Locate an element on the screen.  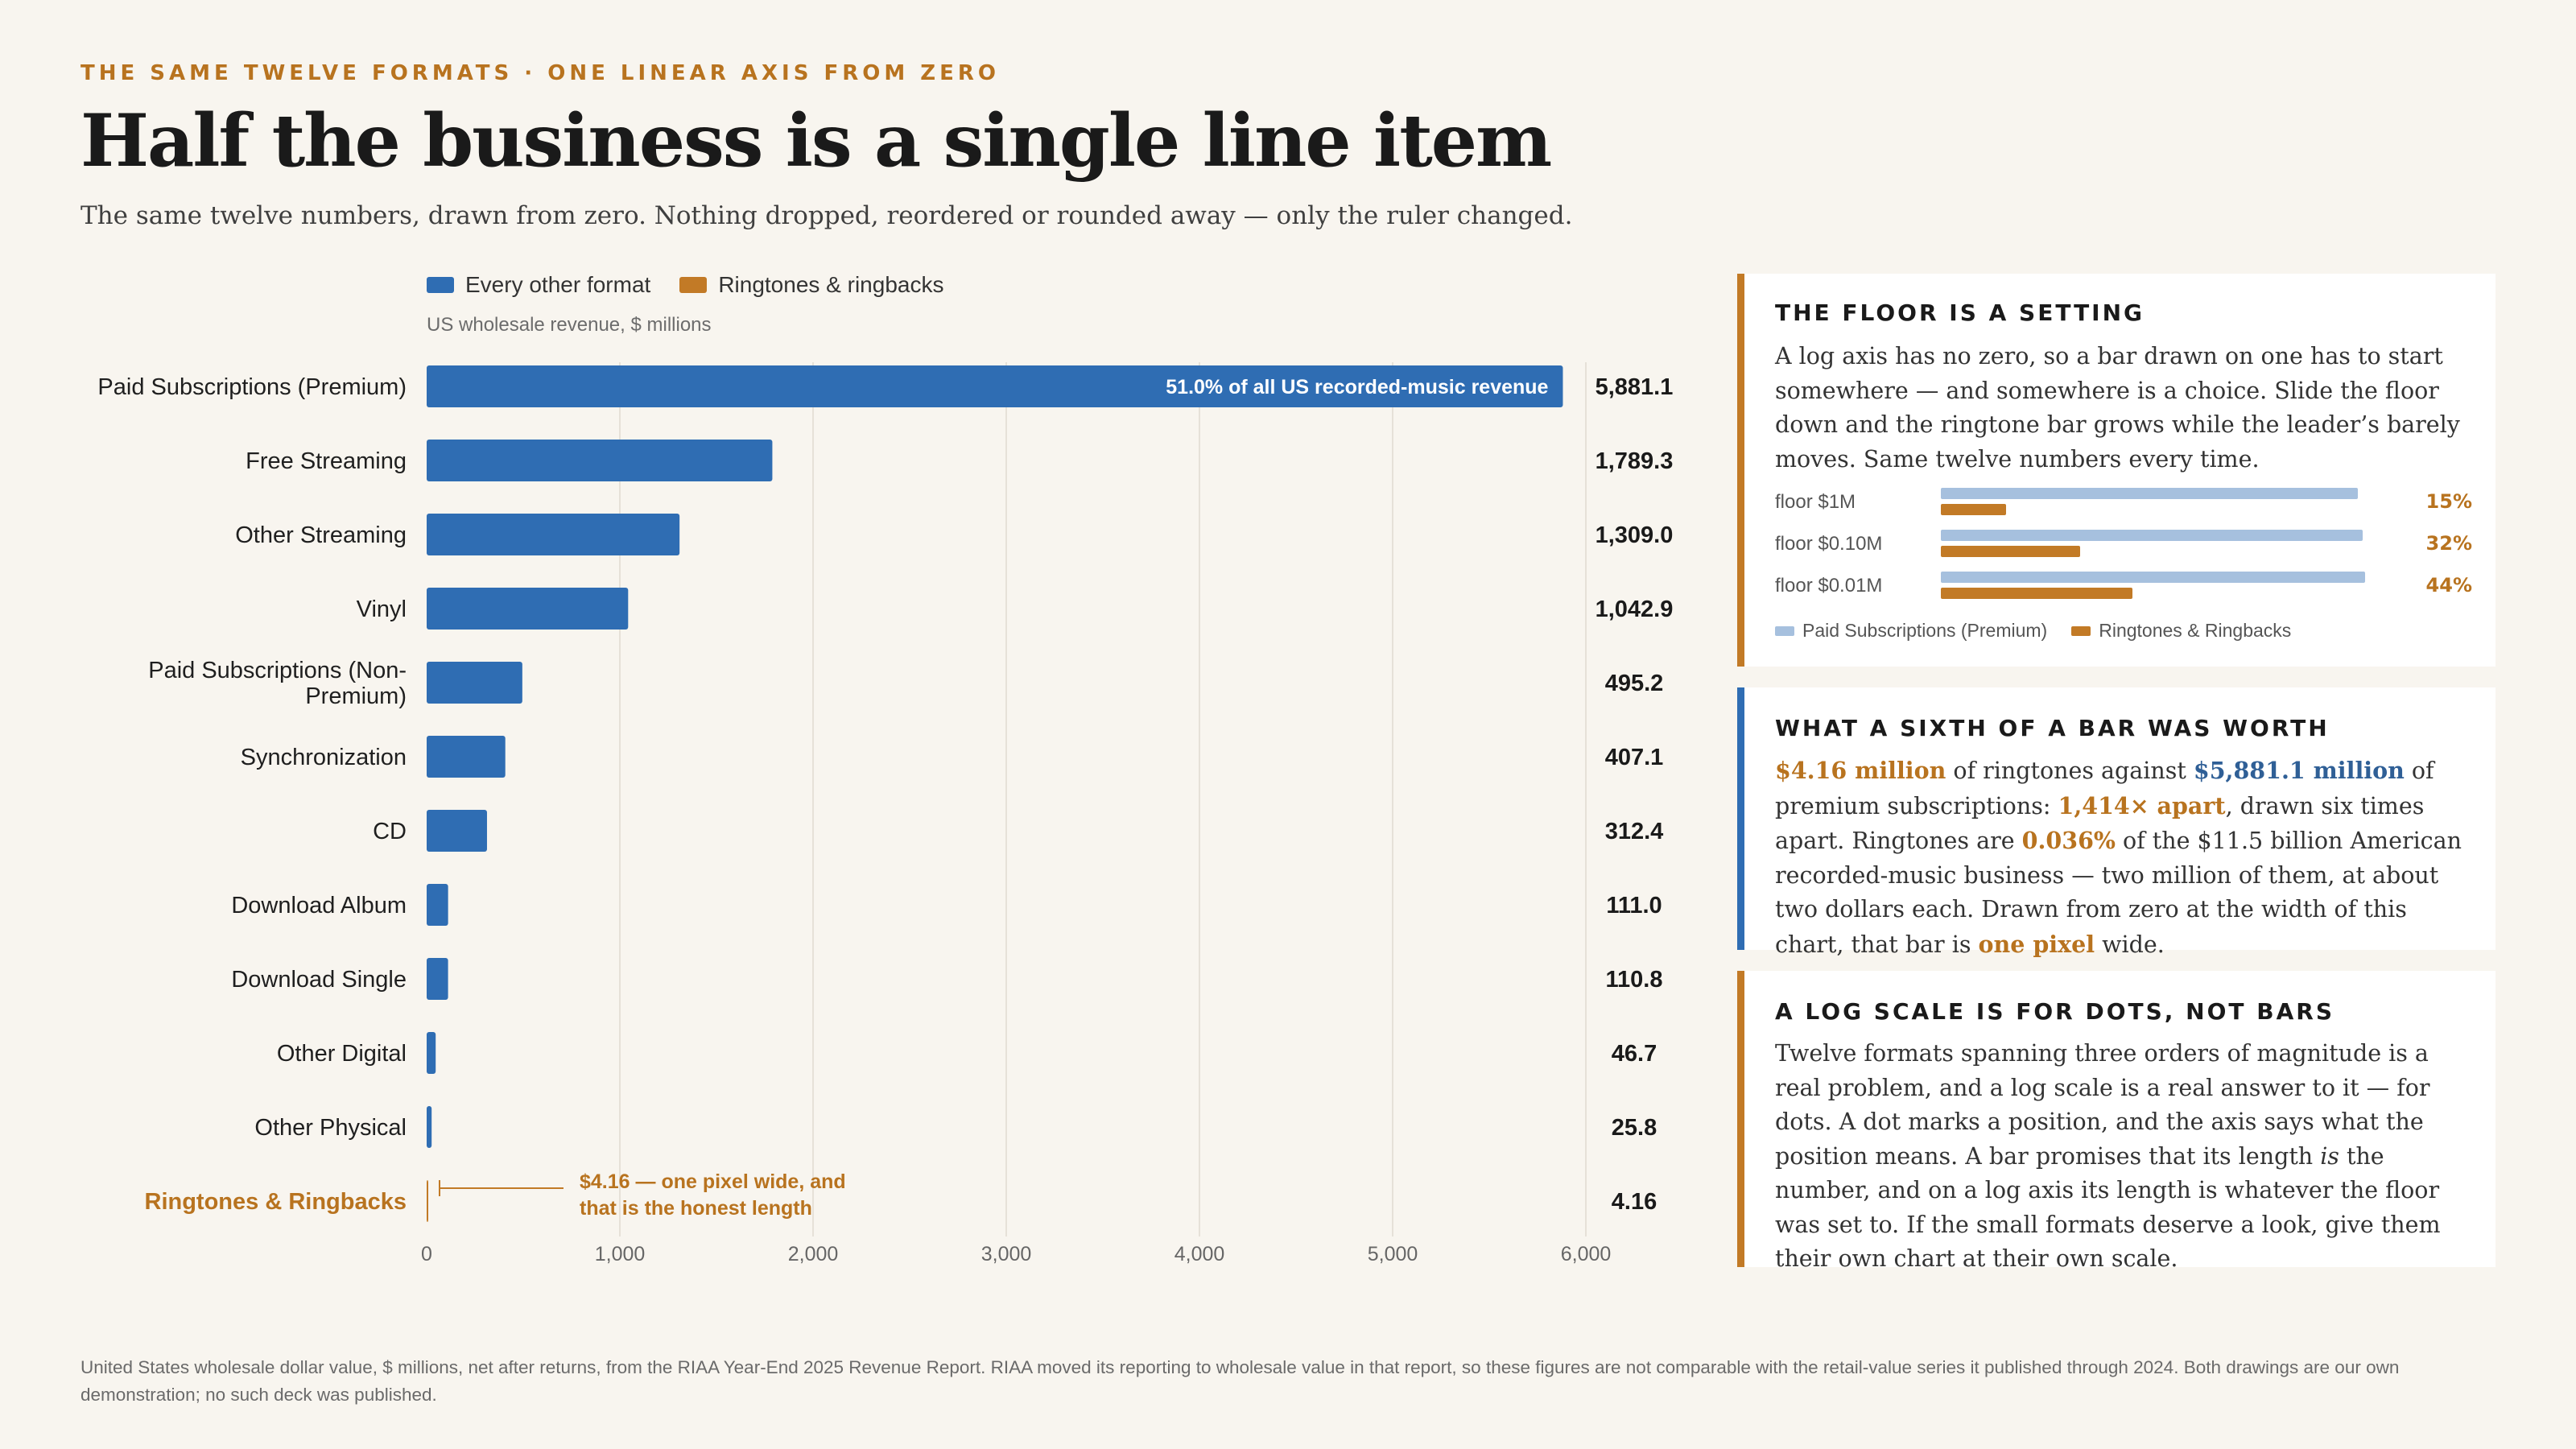
card-log-title: A LOG SCALE IS FOR DOTS, NOT BARS is located at coordinates (2054, 1011).